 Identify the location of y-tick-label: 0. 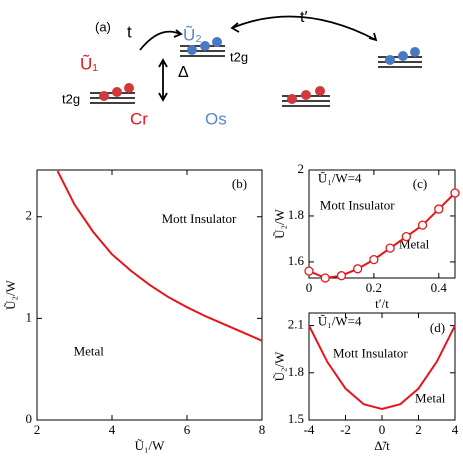
(29, 418).